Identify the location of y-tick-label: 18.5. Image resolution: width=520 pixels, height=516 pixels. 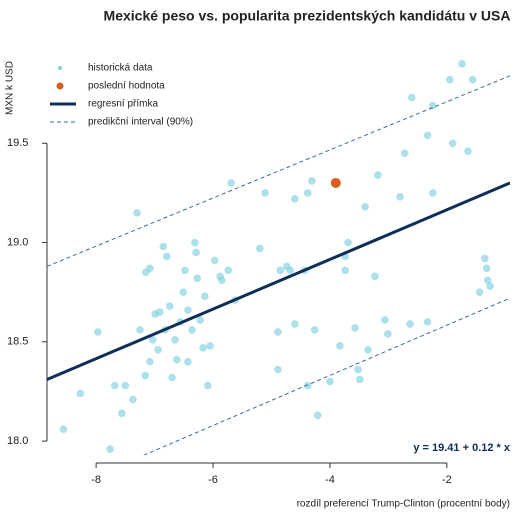
(17, 342).